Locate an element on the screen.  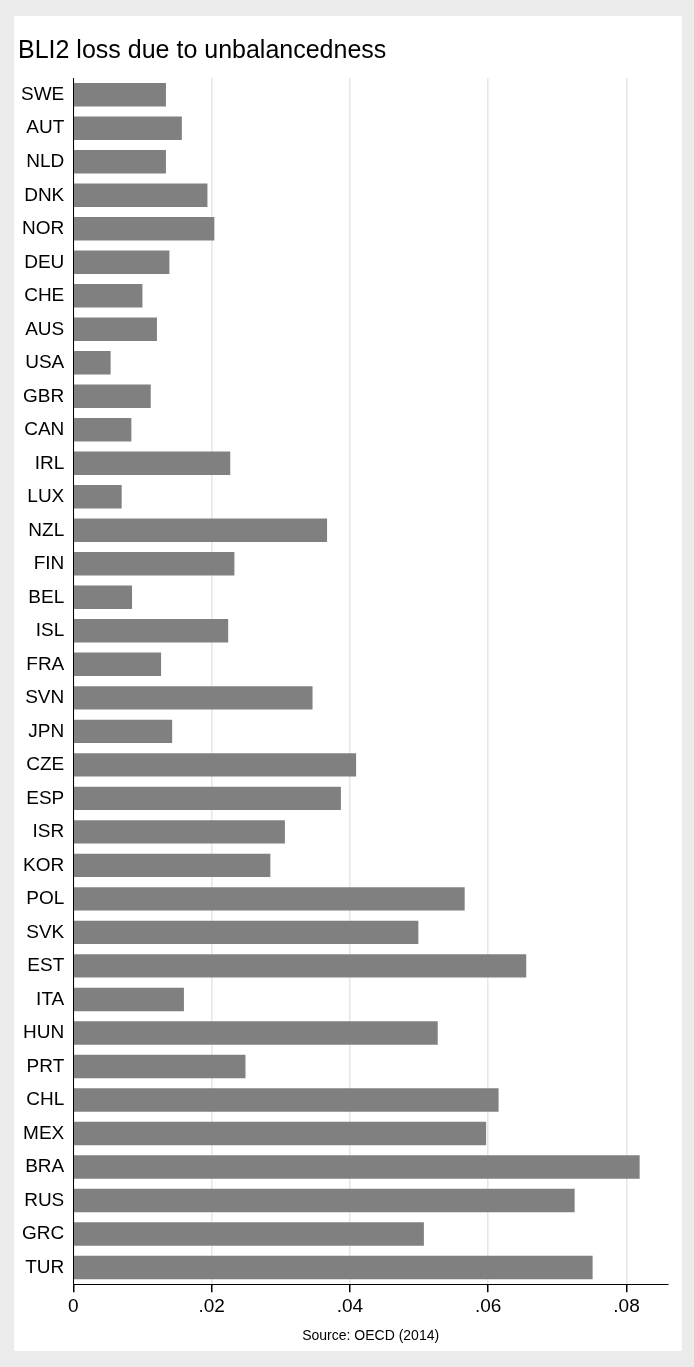
y-tick-label: MEX is located at coordinates (44, 1132).